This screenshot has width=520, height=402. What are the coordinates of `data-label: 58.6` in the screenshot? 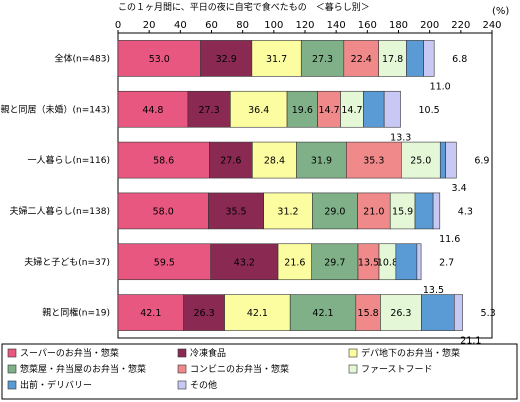 It's located at (163, 161).